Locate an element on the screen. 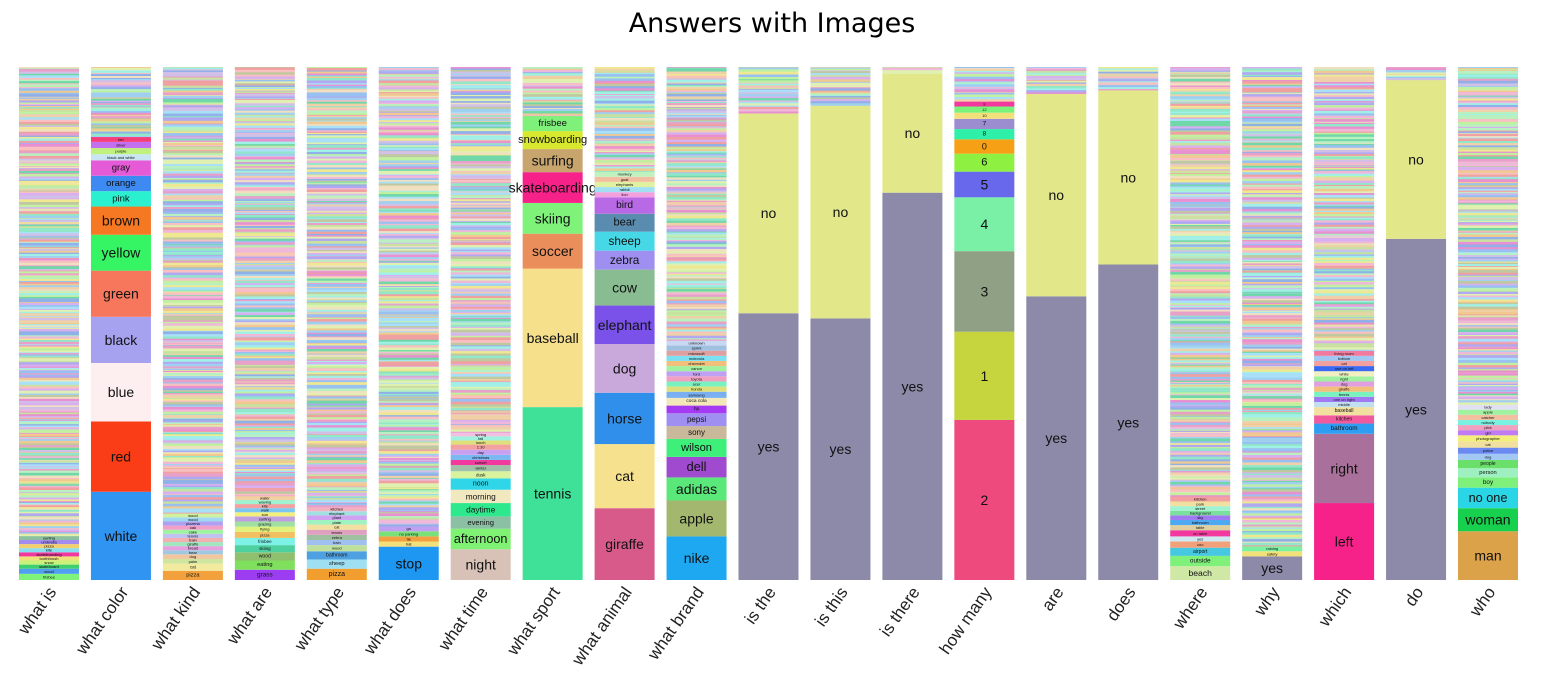 Image resolution: width=1544 pixels, height=681 pixels. segment-label-what-type-7: cat is located at coordinates (337, 527).